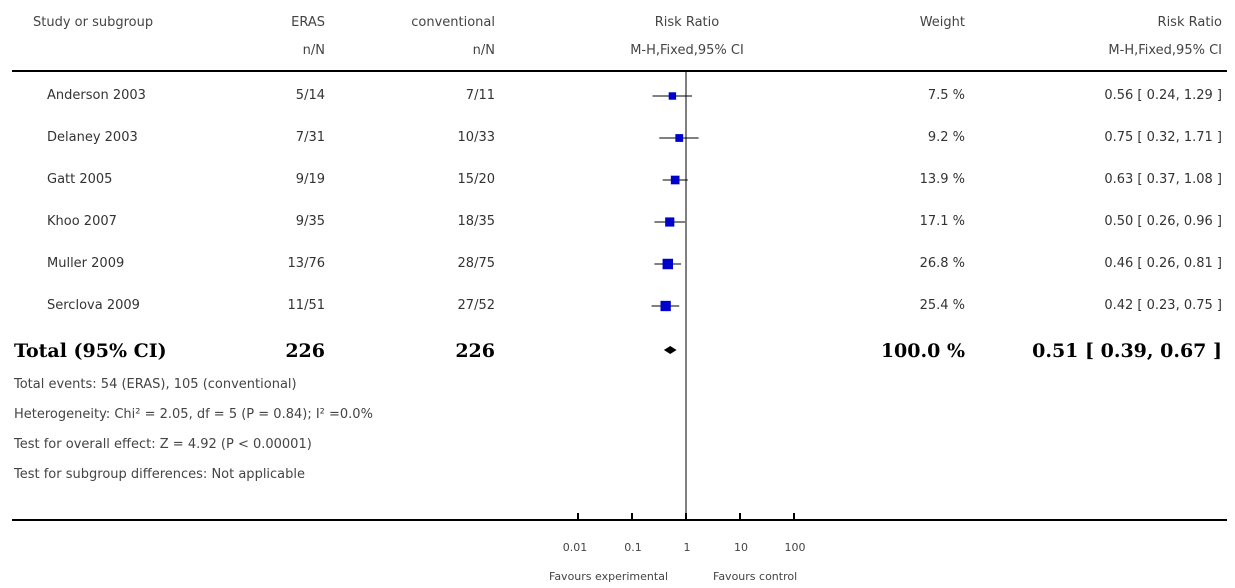 This screenshot has height=588, width=1235. I want to click on tick-label-2: 1, so click(687, 547).